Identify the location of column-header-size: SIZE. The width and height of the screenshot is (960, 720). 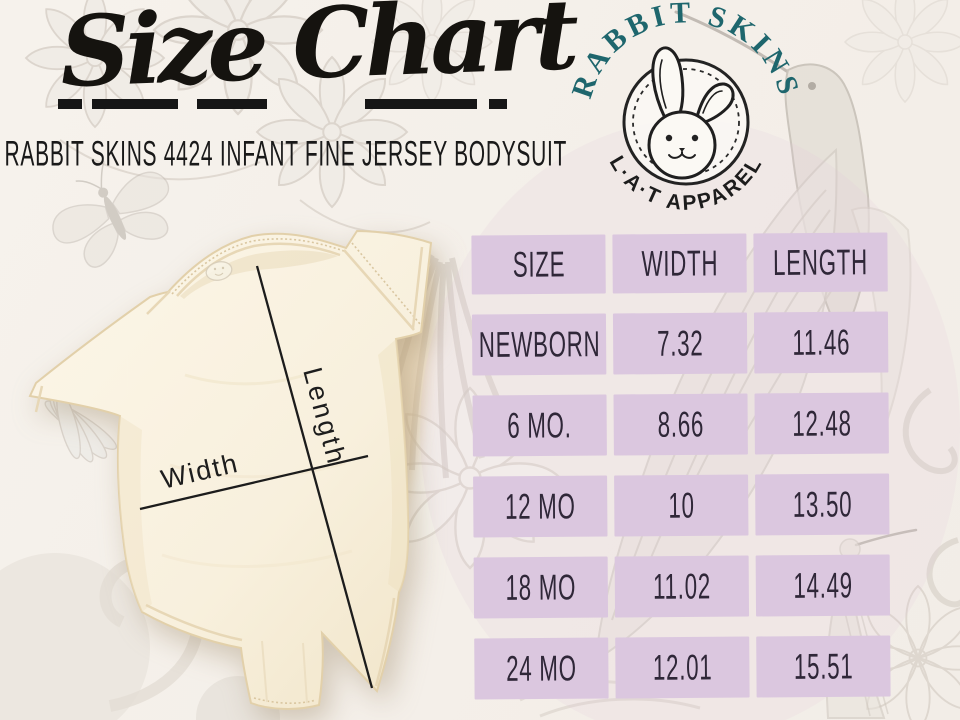
(538, 264).